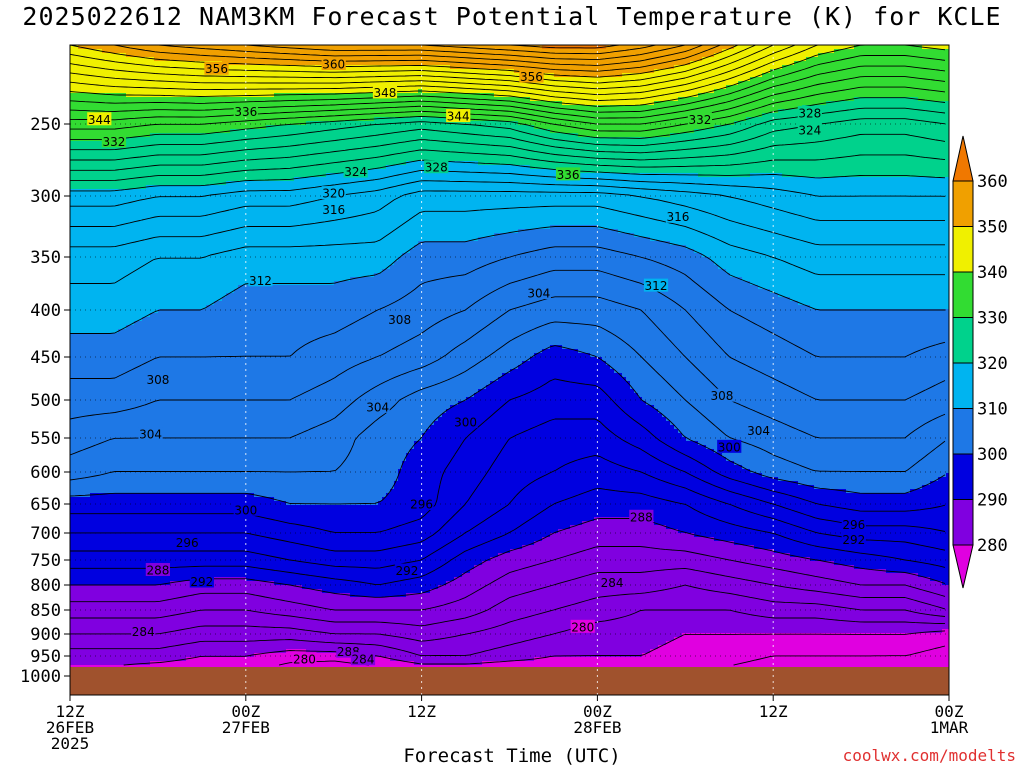  What do you see at coordinates (245, 112) in the screenshot?
I see `contour-label: 336` at bounding box center [245, 112].